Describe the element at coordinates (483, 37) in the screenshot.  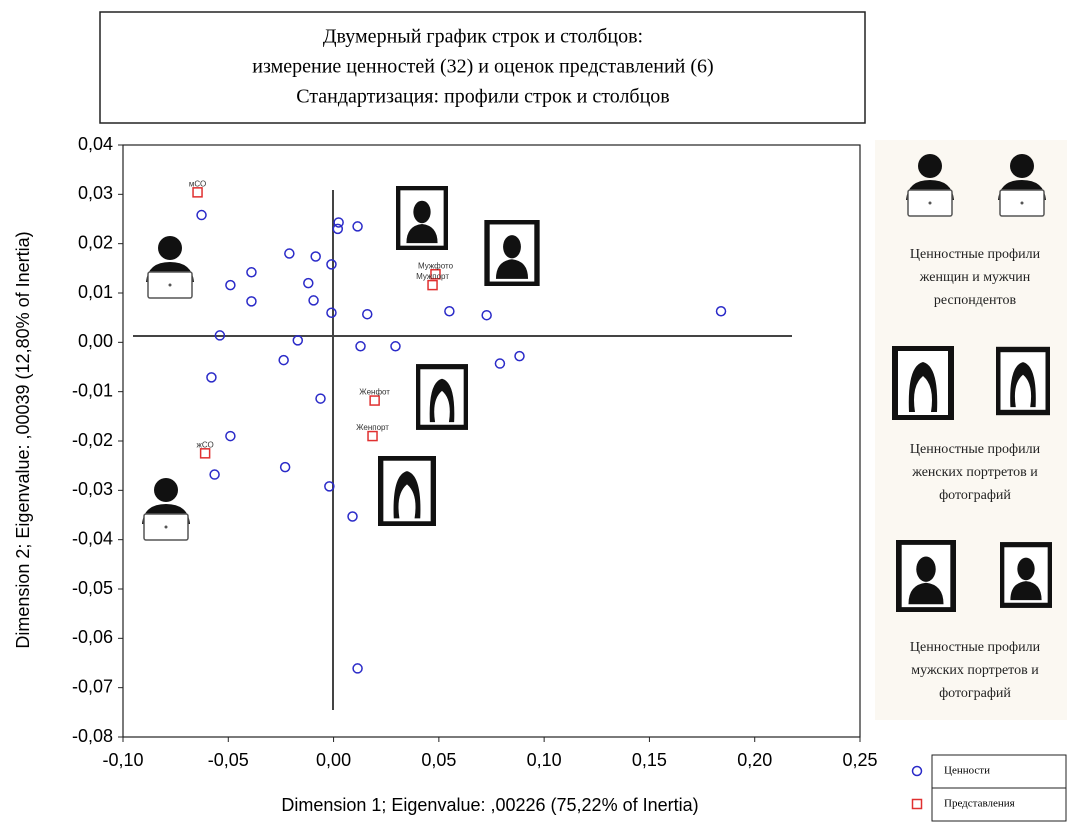
I see `title-line: Двумерный график строк и столбцов:` at that location.